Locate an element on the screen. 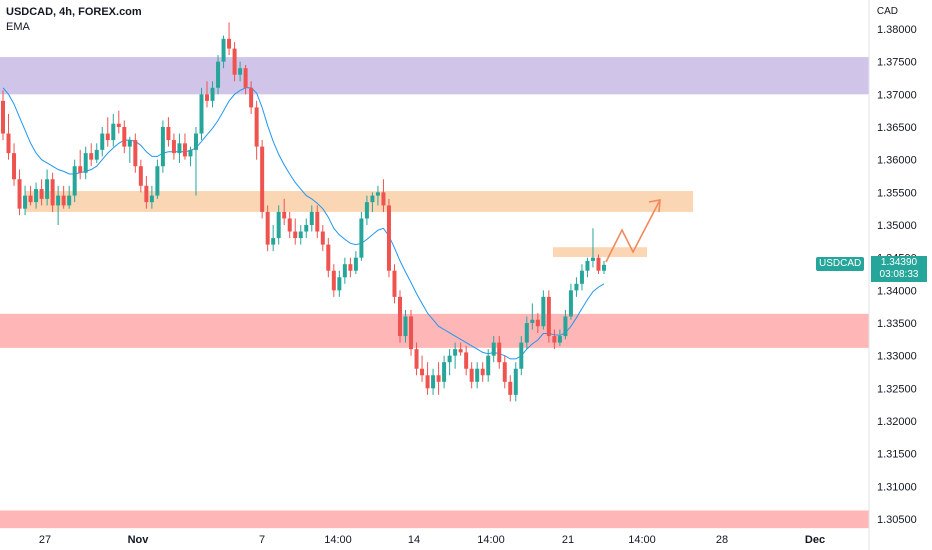 The height and width of the screenshot is (550, 932). time-tick-label: Dec is located at coordinates (815, 540).